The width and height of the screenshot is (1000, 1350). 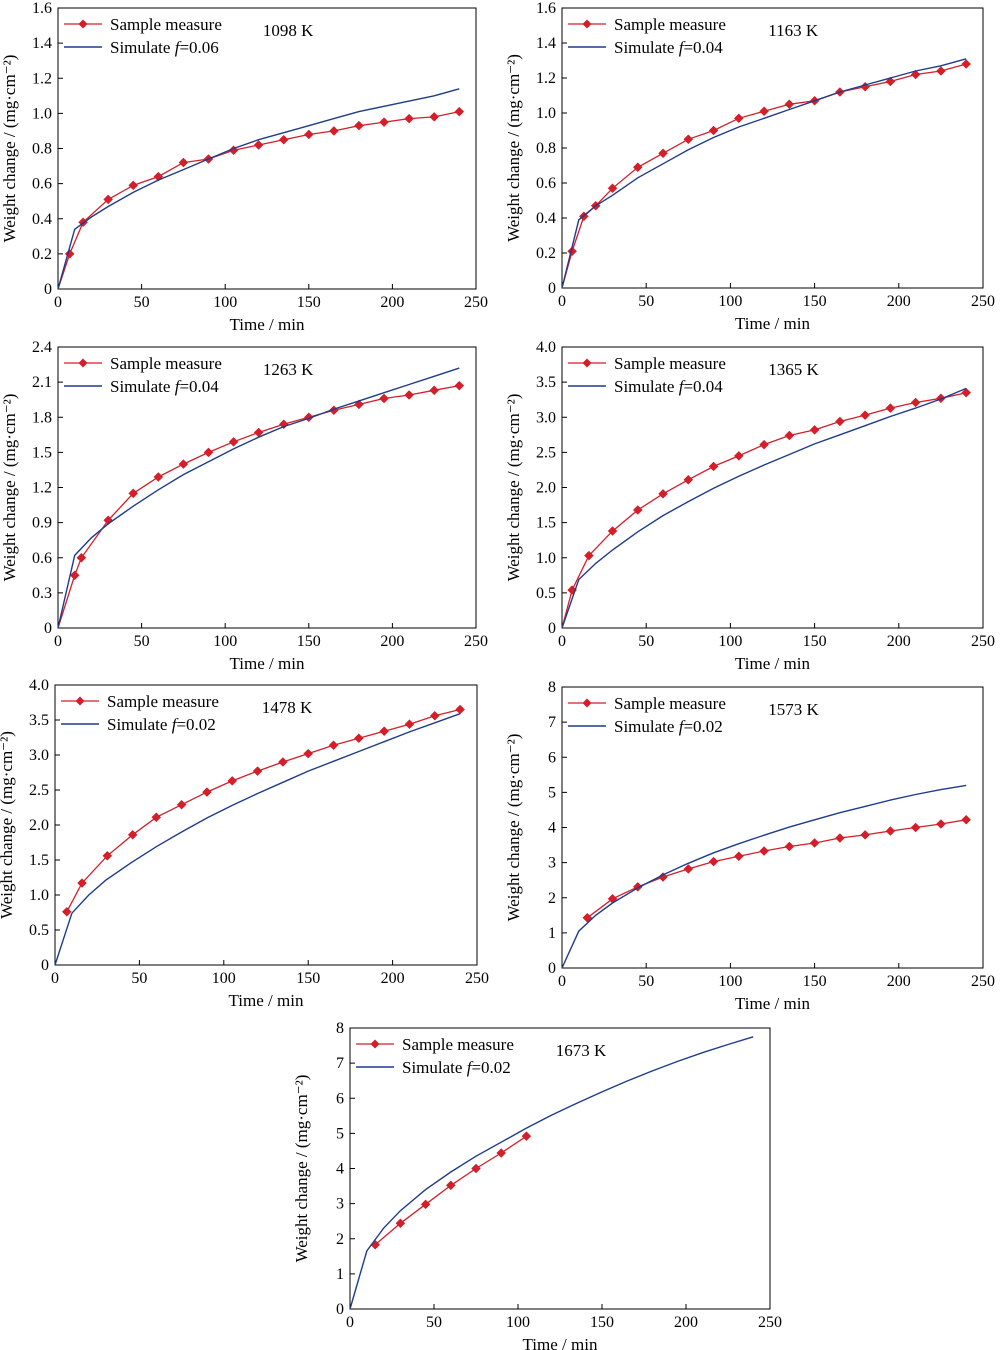 What do you see at coordinates (703, 386) in the screenshot?
I see `legend-simulate-value: =0.04` at bounding box center [703, 386].